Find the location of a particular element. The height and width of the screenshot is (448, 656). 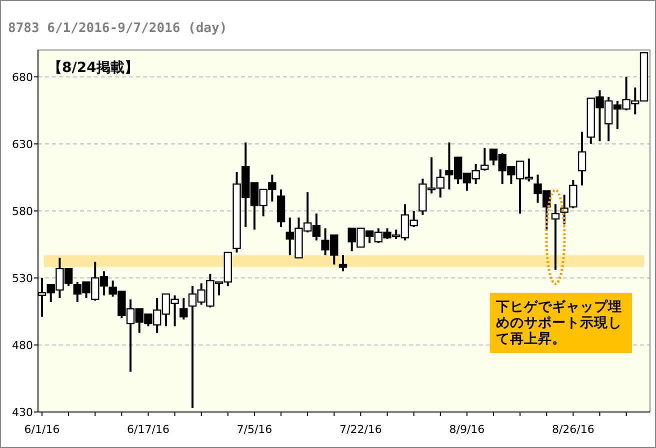

y-tick-label: 430 is located at coordinates (22, 412).